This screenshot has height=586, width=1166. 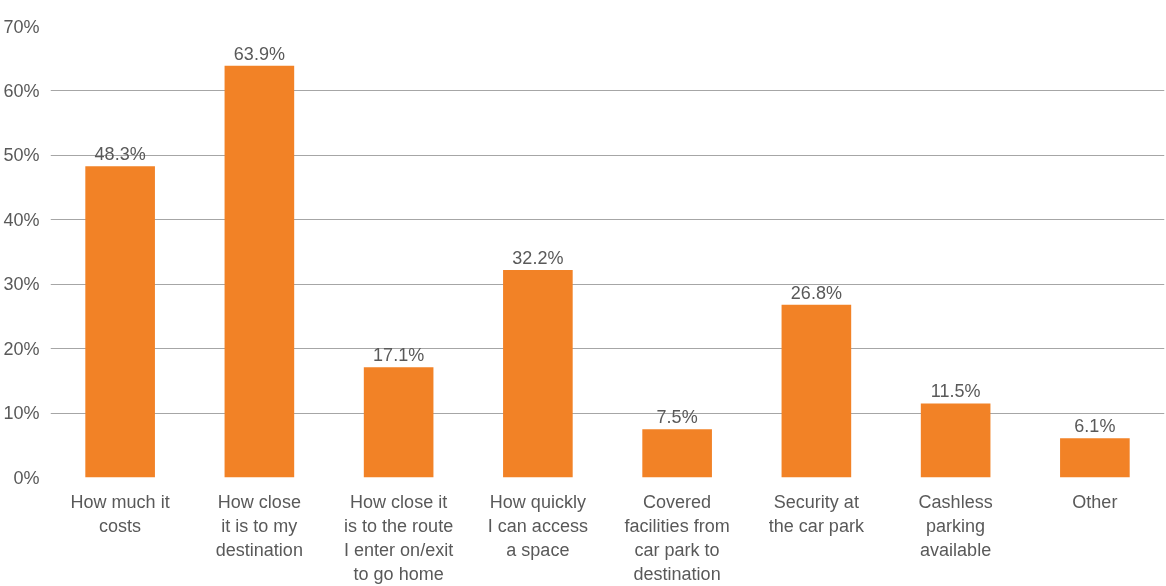 I want to click on data-label: 48.3%, so click(x=120, y=154).